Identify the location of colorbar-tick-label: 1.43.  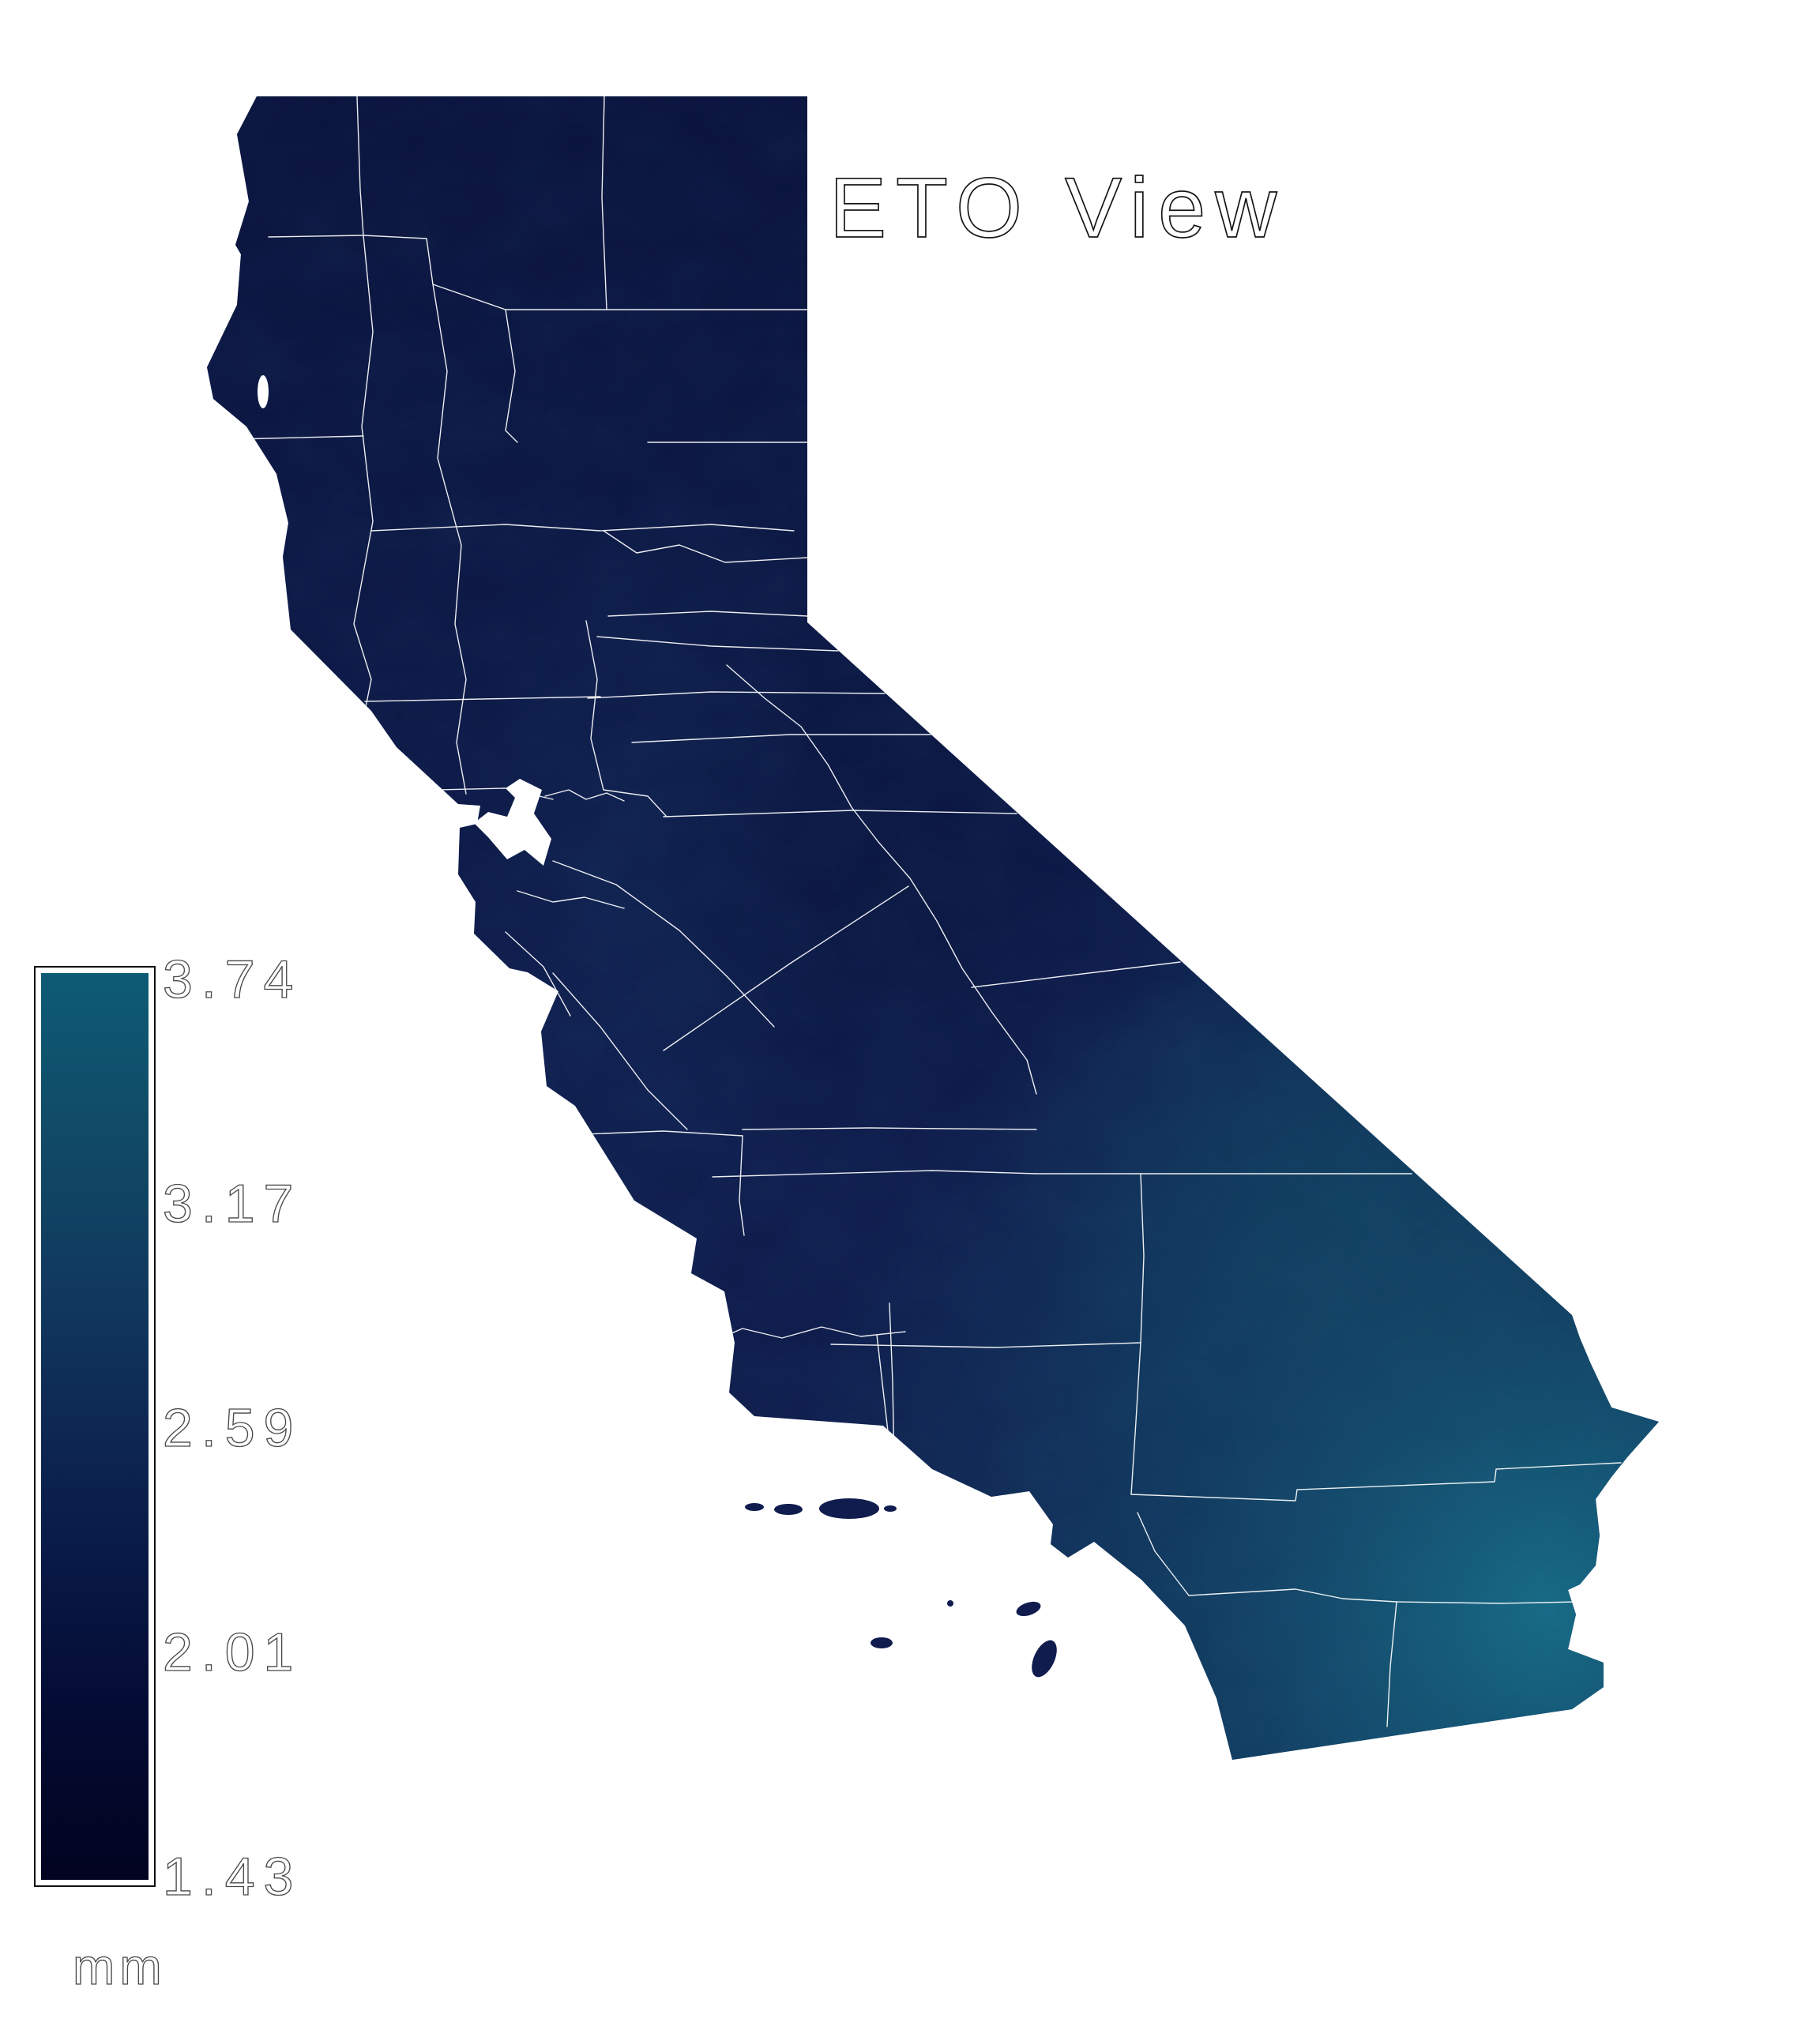
(232, 1877).